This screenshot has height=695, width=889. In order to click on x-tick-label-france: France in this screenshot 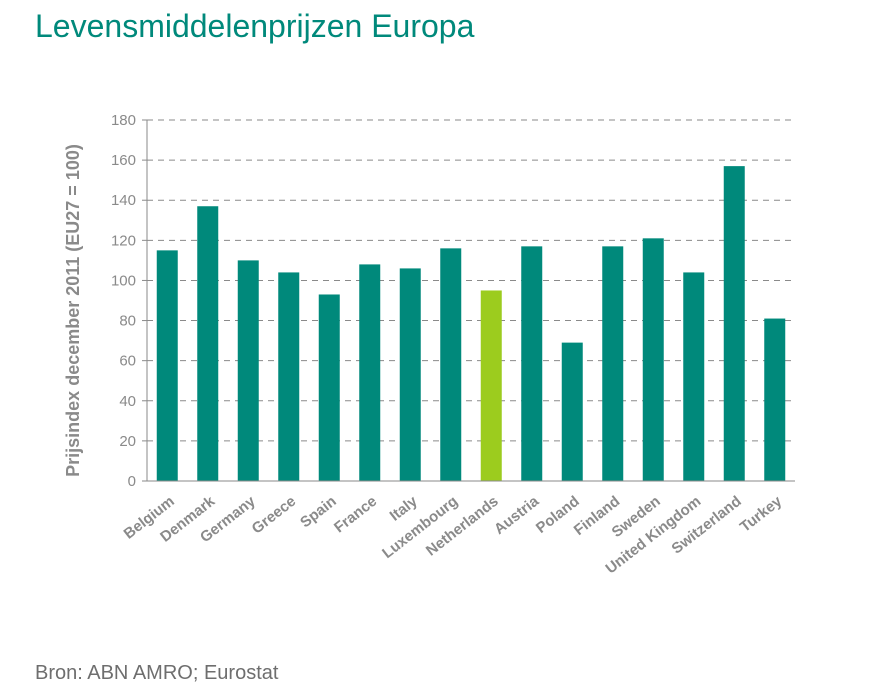, I will do `click(355, 515)`.